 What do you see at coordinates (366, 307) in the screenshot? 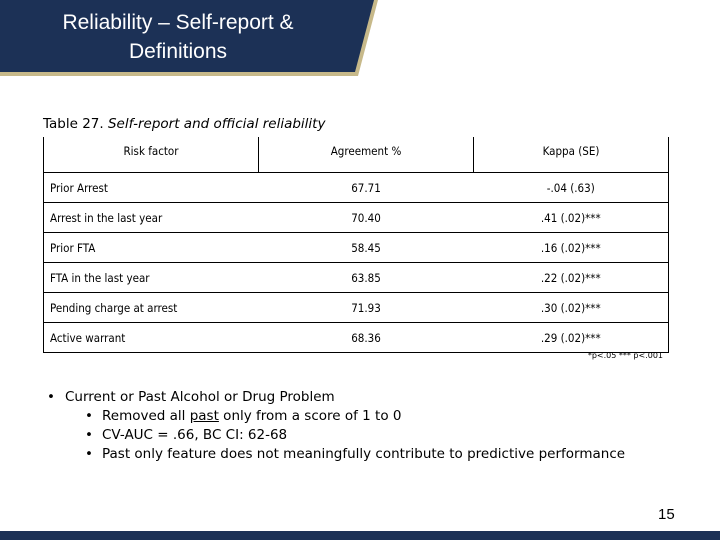
I see `cell-agreement: 71.93` at bounding box center [366, 307].